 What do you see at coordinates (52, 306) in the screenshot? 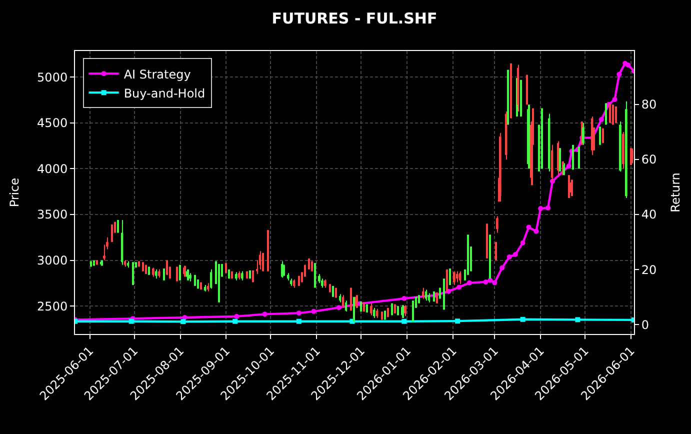
I see `y-tick-label: 2500` at bounding box center [52, 306].